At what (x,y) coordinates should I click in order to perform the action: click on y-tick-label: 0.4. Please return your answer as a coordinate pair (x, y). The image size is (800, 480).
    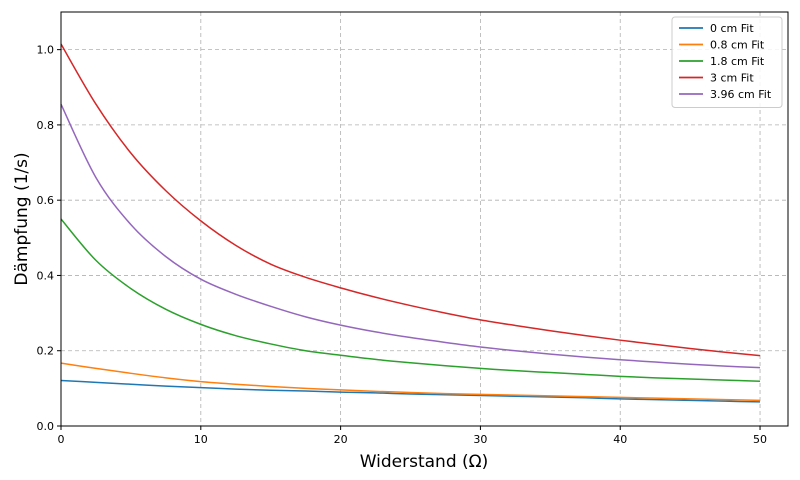
    Looking at the image, I should click on (46, 275).